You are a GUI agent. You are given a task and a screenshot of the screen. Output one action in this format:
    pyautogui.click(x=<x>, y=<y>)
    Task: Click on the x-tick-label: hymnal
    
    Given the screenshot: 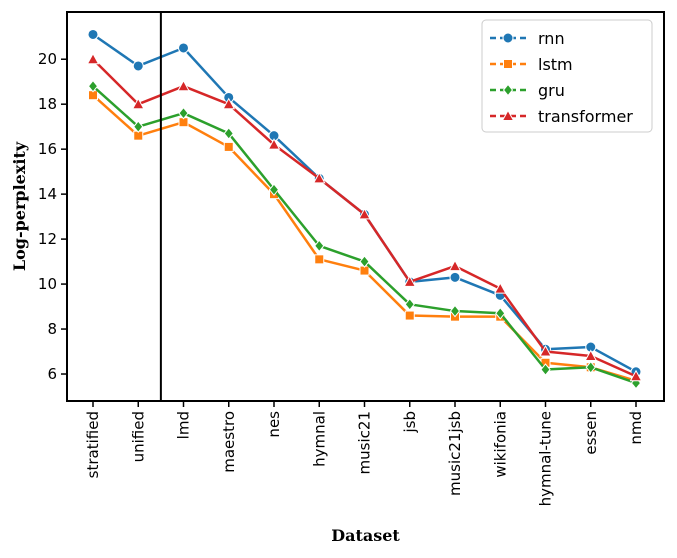 What is the action you would take?
    pyautogui.click(x=319, y=439)
    